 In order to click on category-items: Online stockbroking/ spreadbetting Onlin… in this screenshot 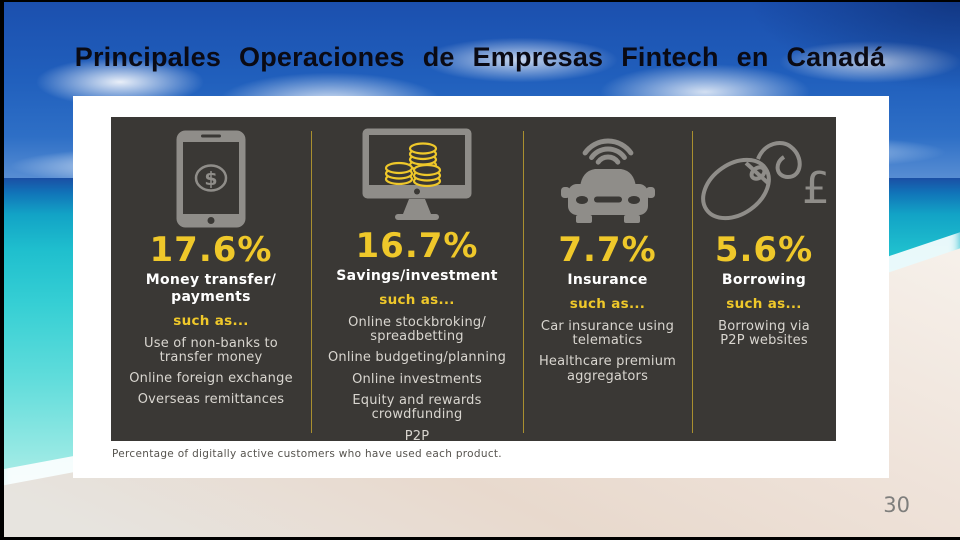, I will do `click(417, 379)`.